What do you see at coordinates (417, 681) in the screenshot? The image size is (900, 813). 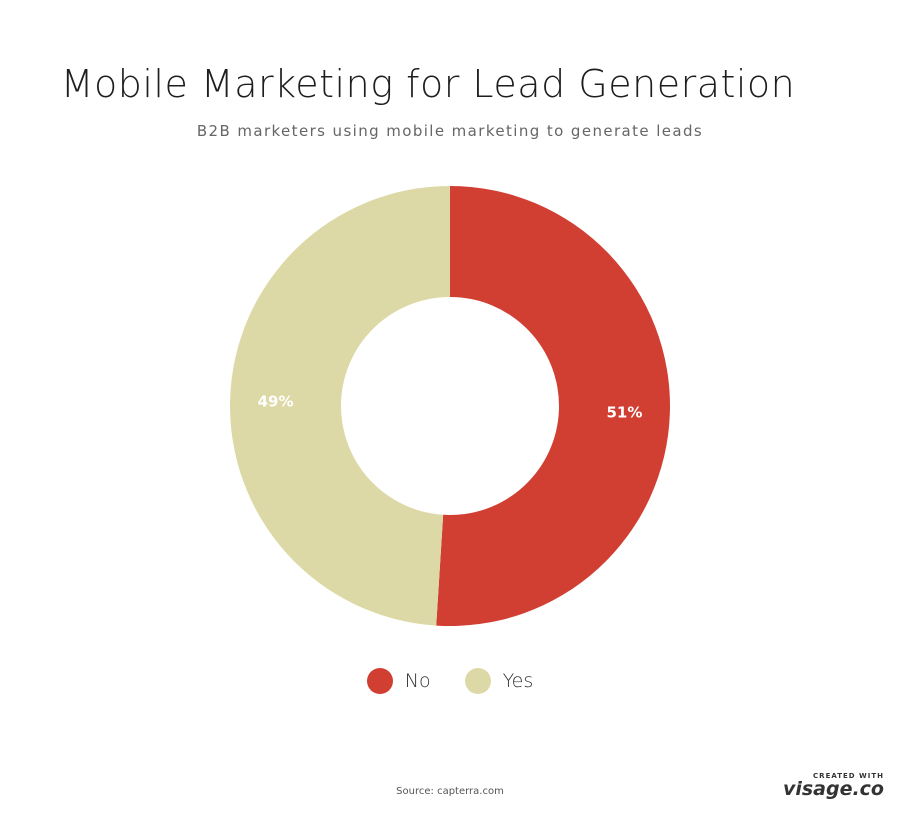 I see `legend-label-no: No` at bounding box center [417, 681].